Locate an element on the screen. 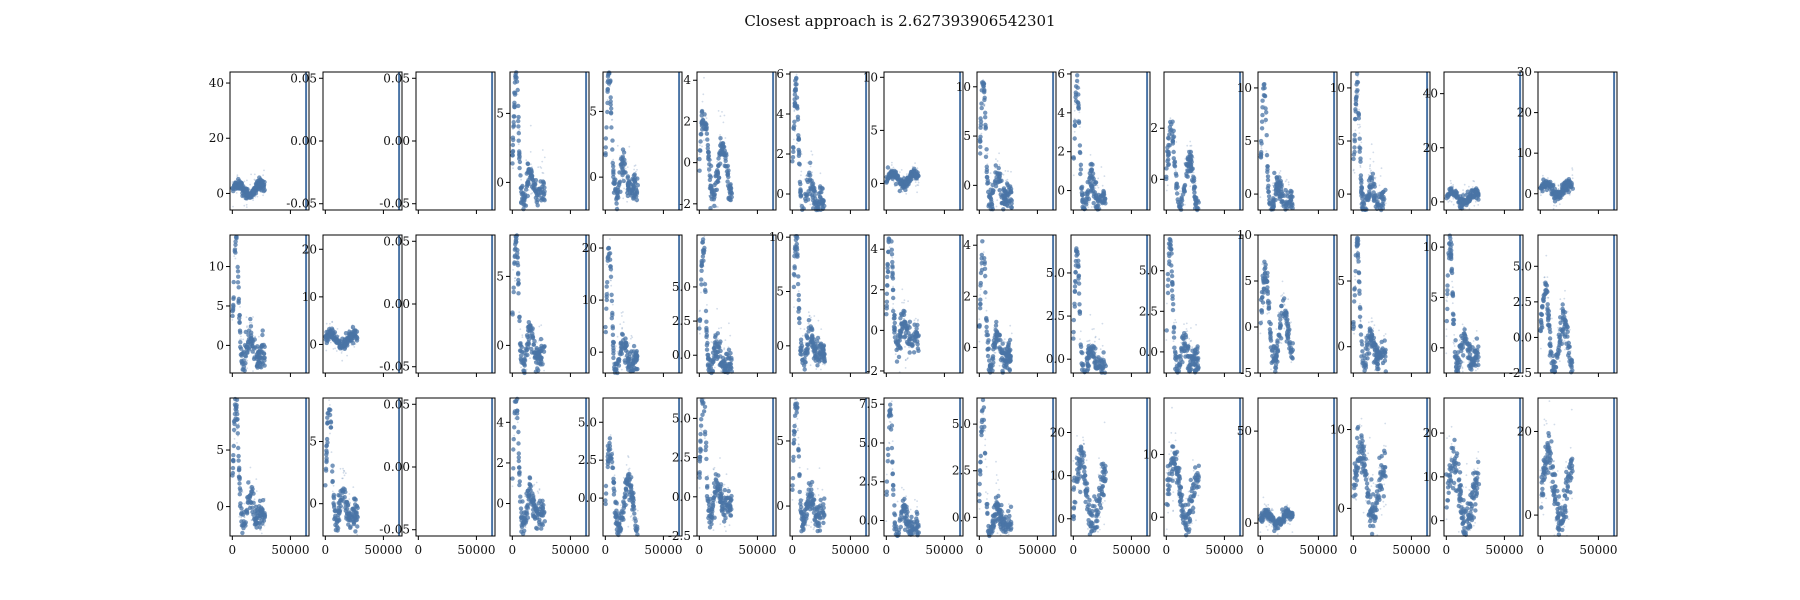 The width and height of the screenshot is (1800, 600). y-tick-label: 0.00 is located at coordinates (396, 141).